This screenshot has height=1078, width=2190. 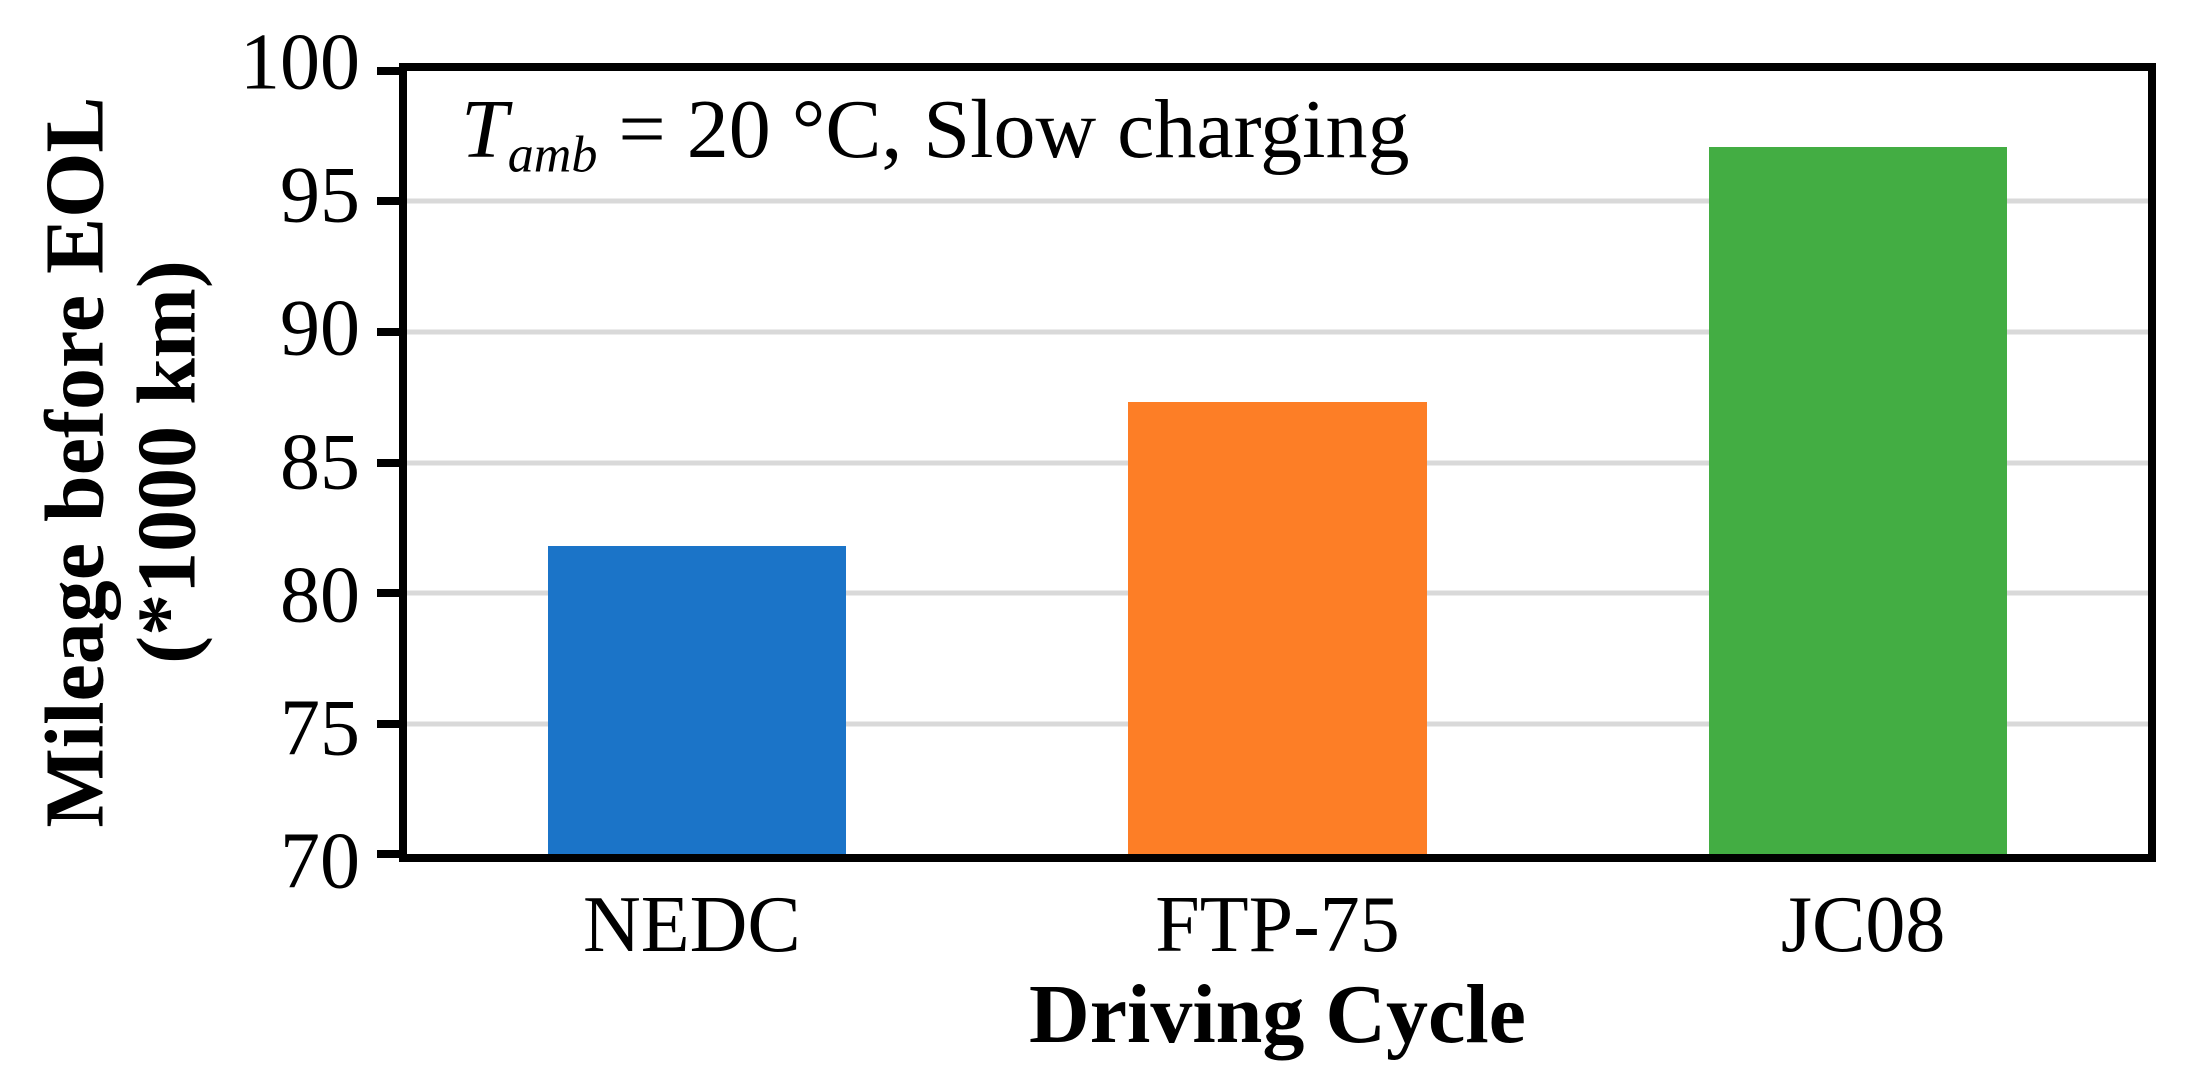 What do you see at coordinates (320, 861) in the screenshot?
I see `y-tick-label-70: 70` at bounding box center [320, 861].